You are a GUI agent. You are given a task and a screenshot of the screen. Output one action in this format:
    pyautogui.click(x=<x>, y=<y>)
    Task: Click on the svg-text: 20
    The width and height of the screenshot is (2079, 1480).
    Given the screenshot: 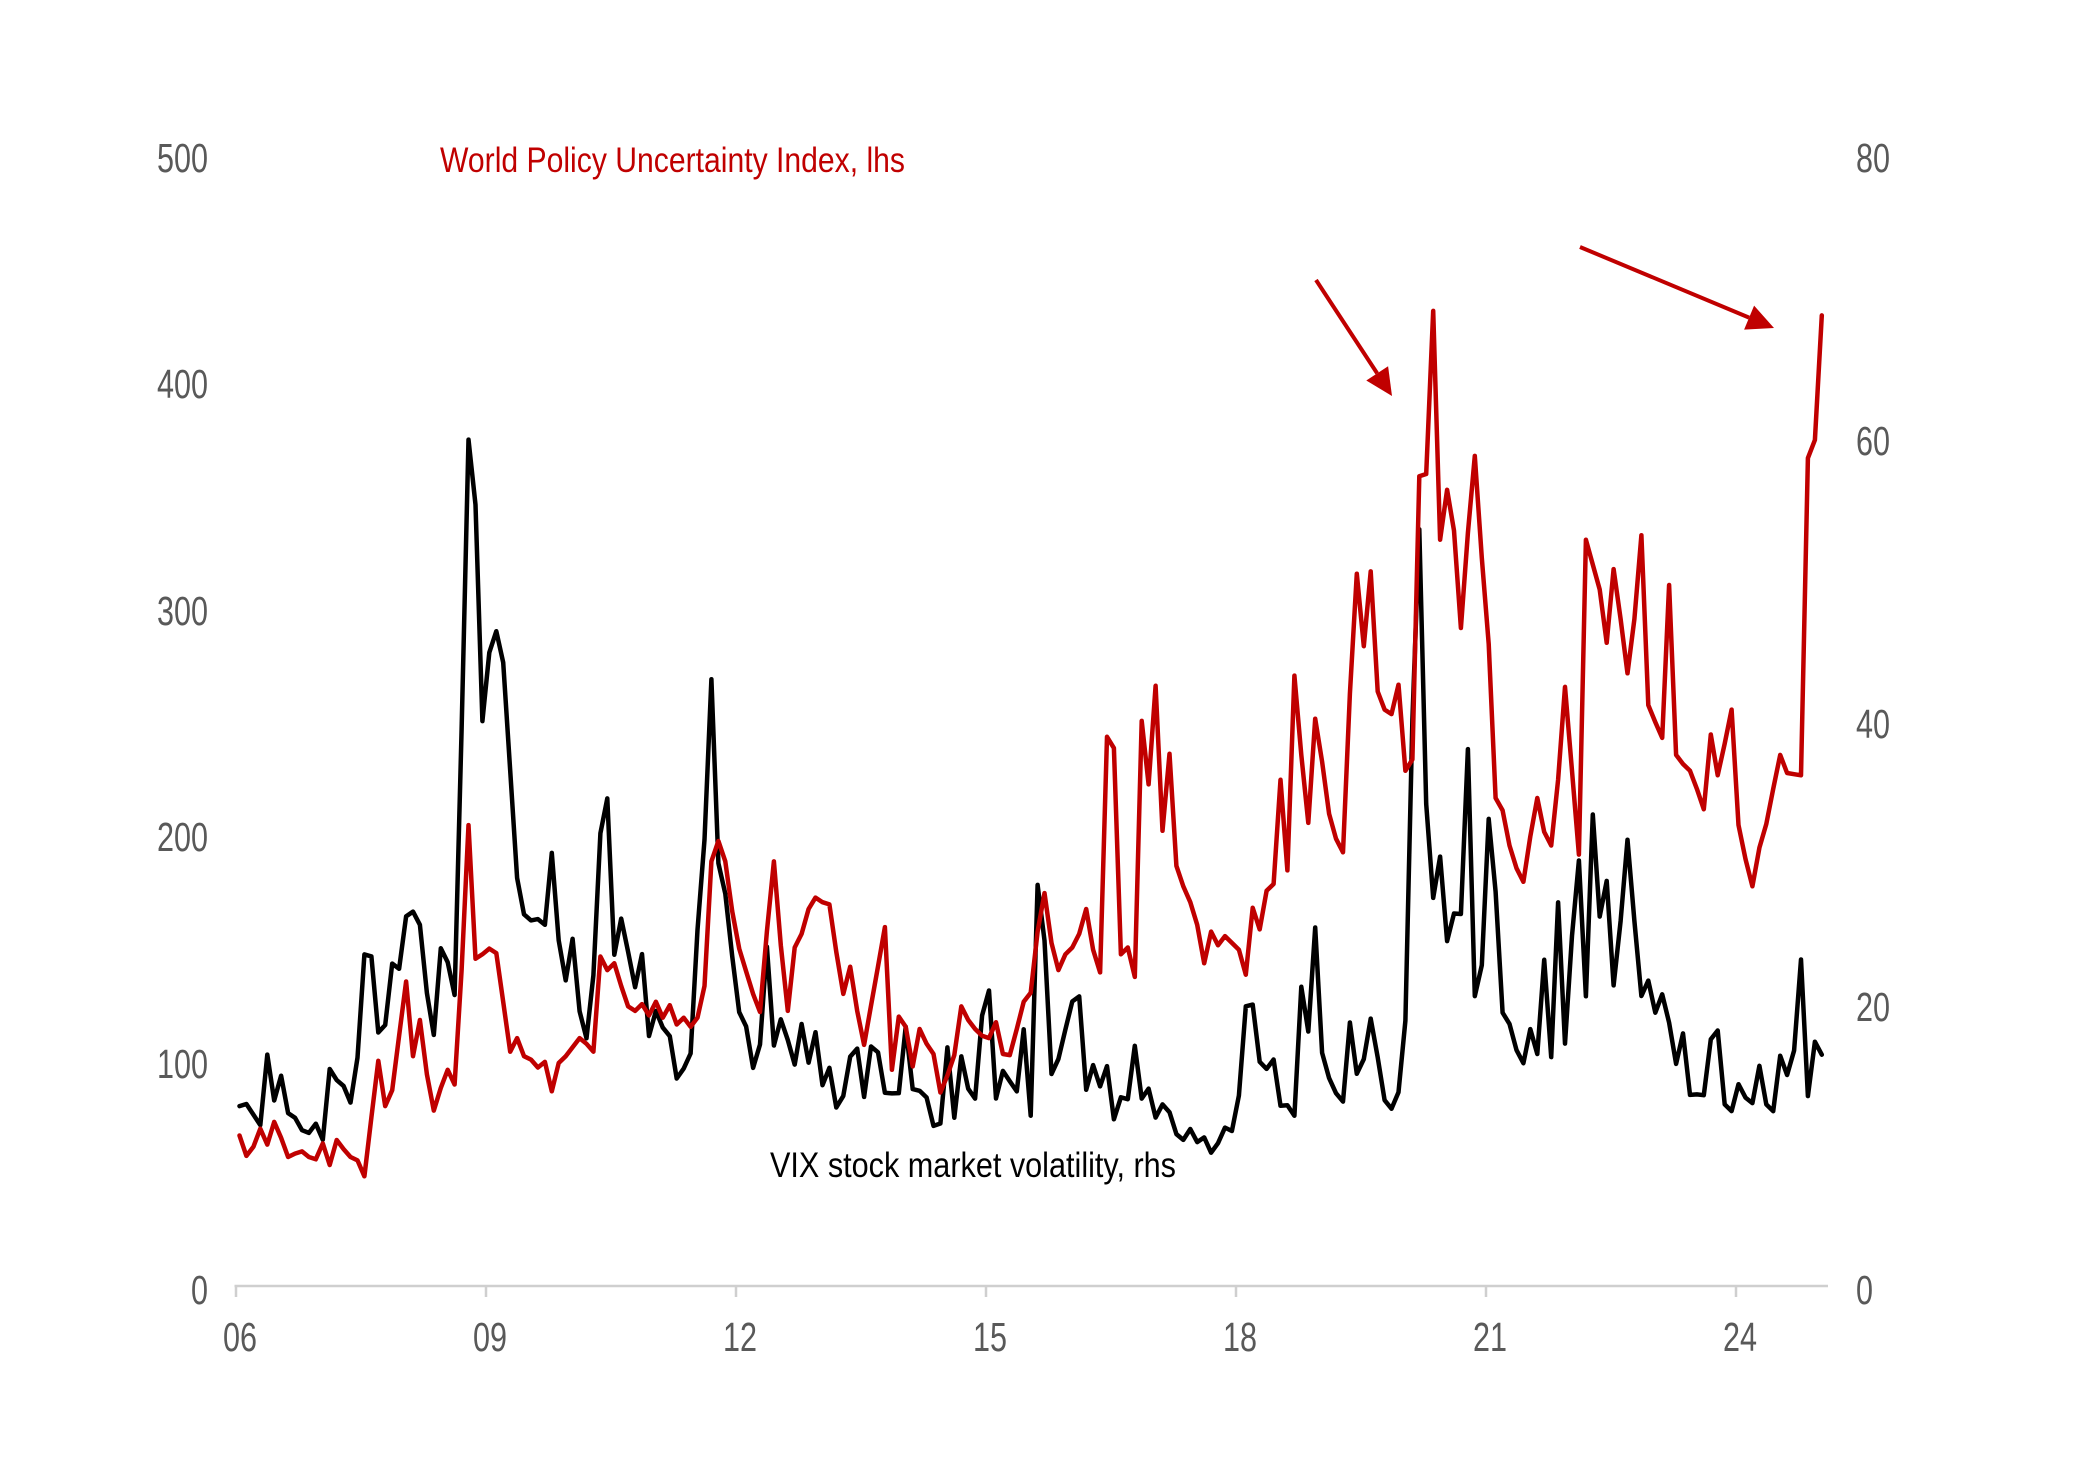 What is the action you would take?
    pyautogui.click(x=1873, y=1007)
    